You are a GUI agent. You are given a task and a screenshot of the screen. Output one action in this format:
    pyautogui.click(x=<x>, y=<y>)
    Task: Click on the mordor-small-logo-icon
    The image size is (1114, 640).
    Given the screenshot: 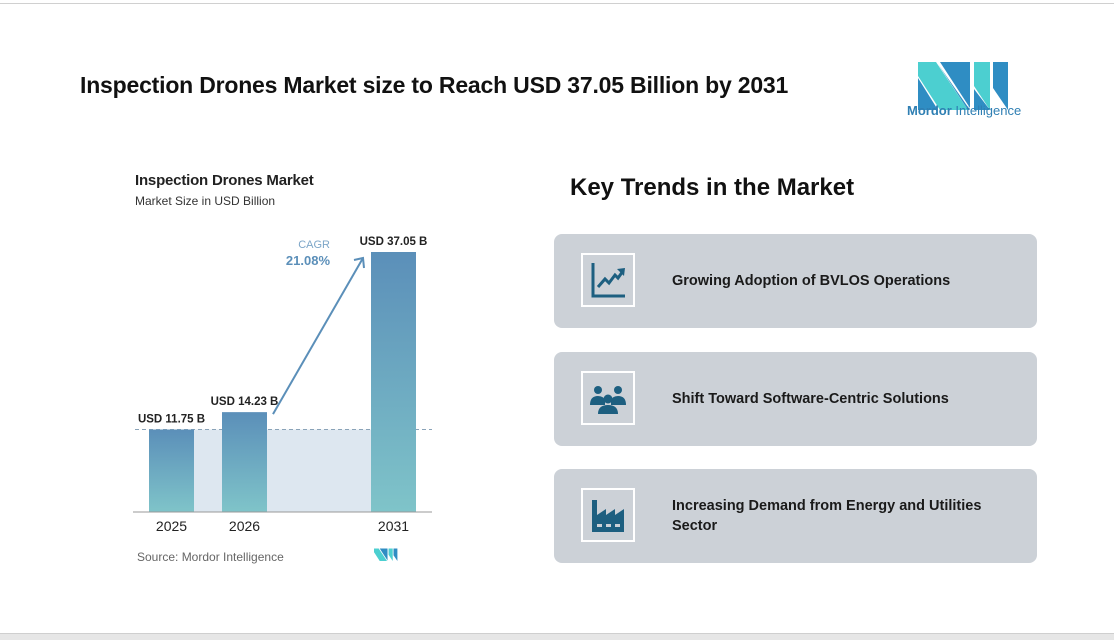 What is the action you would take?
    pyautogui.click(x=386, y=554)
    